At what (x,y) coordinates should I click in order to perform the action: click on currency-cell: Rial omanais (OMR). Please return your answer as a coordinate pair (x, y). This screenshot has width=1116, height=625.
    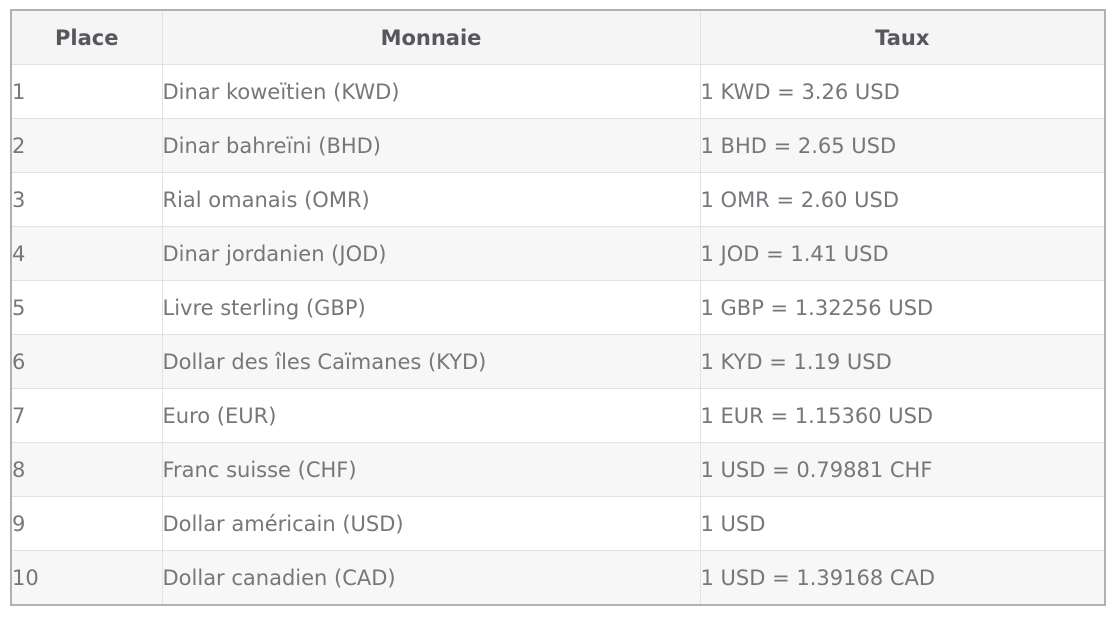
    Looking at the image, I should click on (430, 199).